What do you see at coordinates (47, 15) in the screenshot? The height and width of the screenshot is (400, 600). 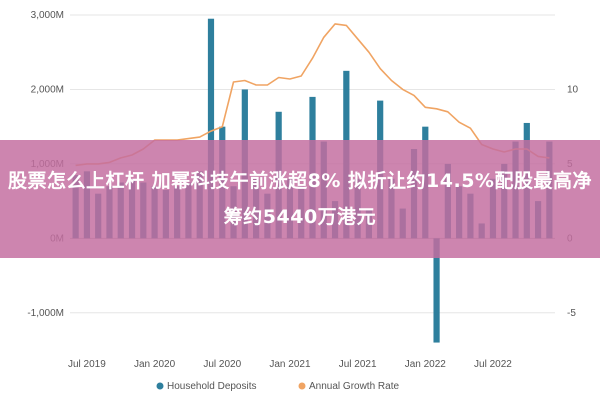 I see `left-tick-label-0: 3,000M` at bounding box center [47, 15].